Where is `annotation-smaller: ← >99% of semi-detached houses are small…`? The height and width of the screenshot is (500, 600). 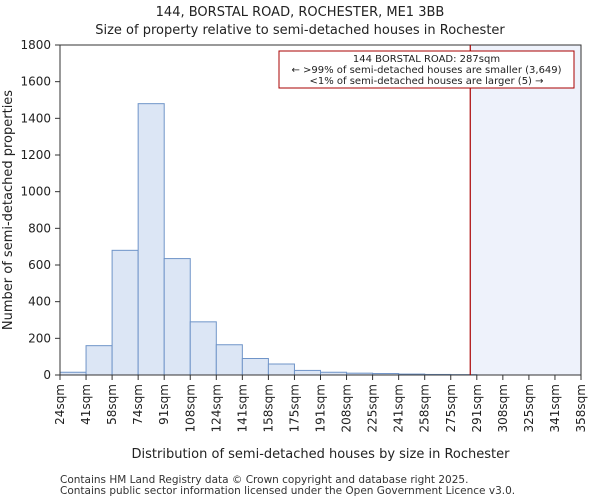 annotation-smaller: ← >99% of semi-detached houses are small… is located at coordinates (426, 70).